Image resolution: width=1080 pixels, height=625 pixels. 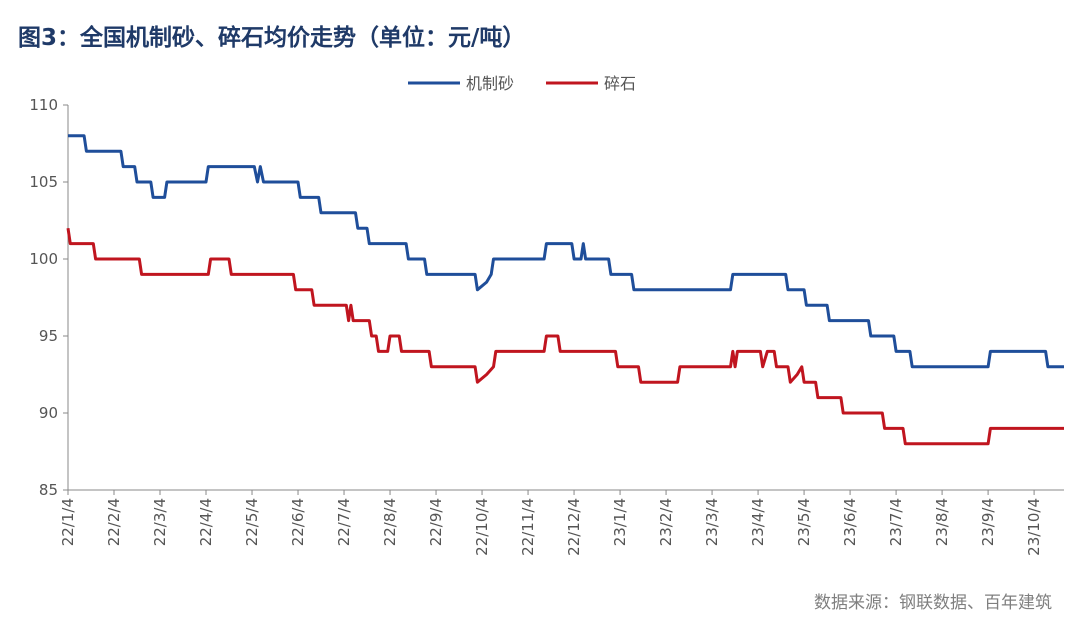 What do you see at coordinates (68, 522) in the screenshot?
I see `x-tick-label: 22/1/4` at bounding box center [68, 522].